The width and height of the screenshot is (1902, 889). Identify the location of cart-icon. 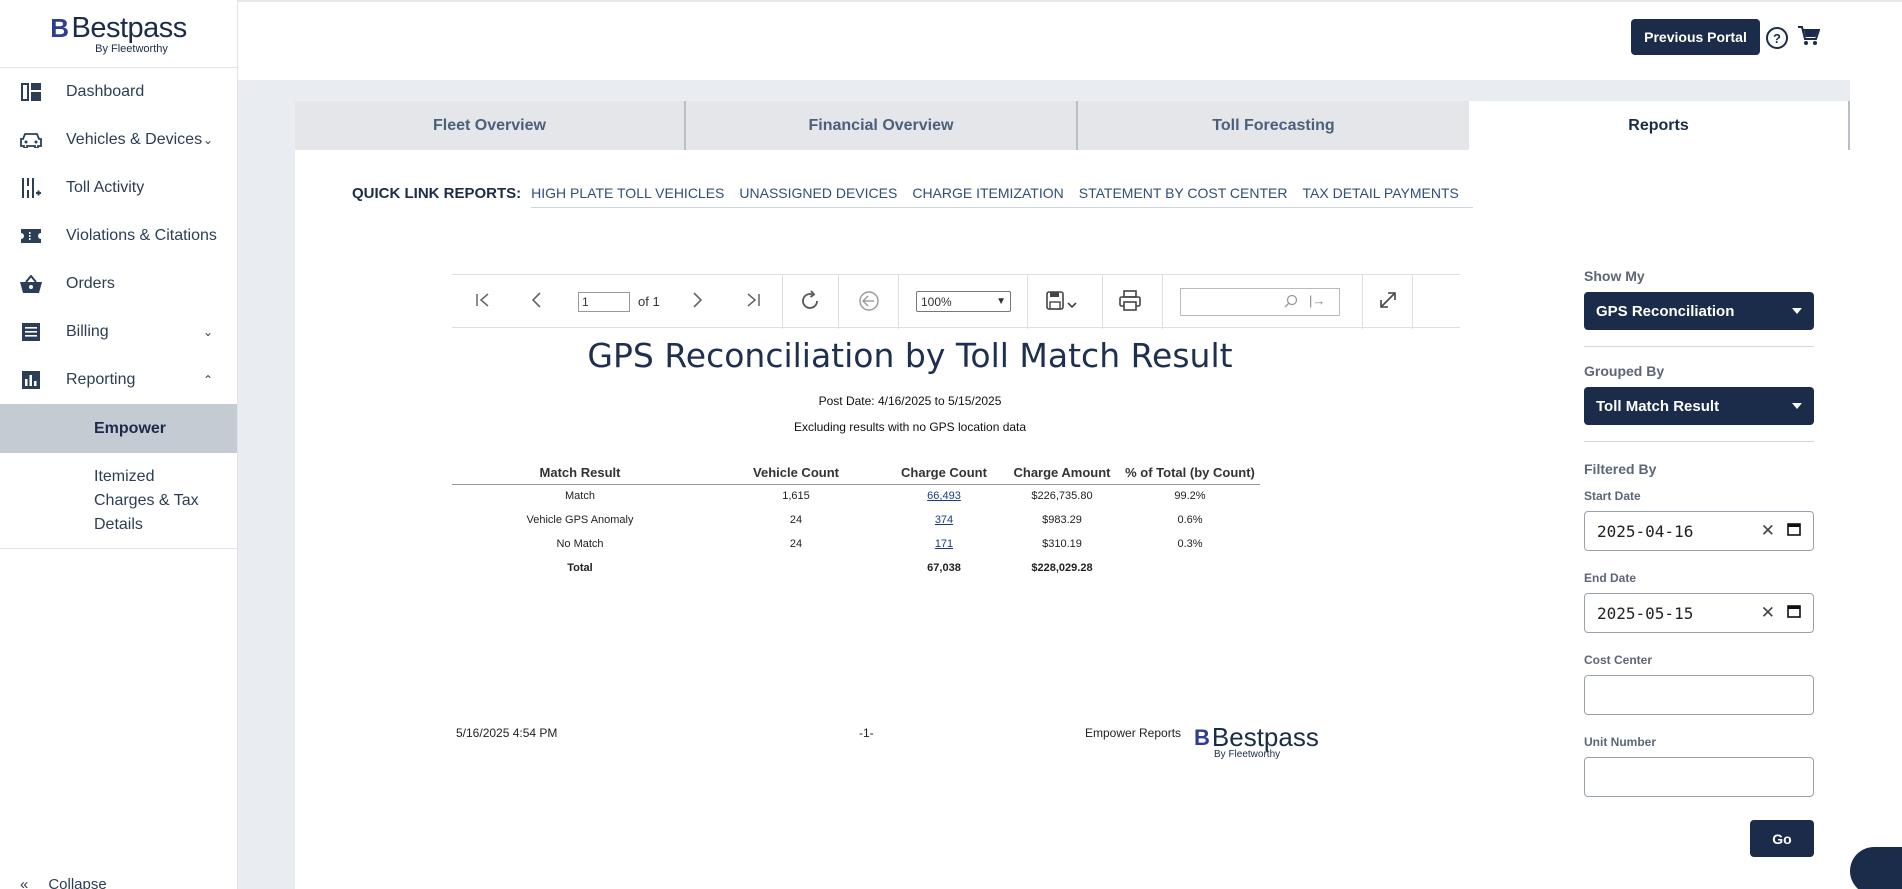
(1810, 37).